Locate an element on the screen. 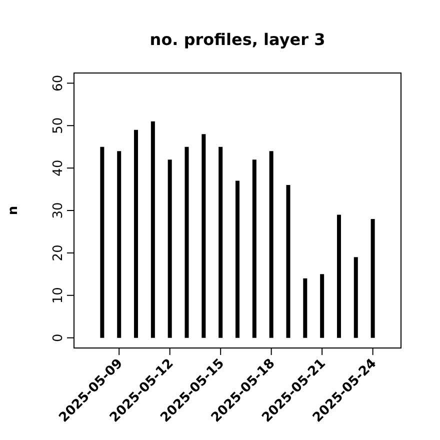  y-tick-label: 40 is located at coordinates (58, 168).